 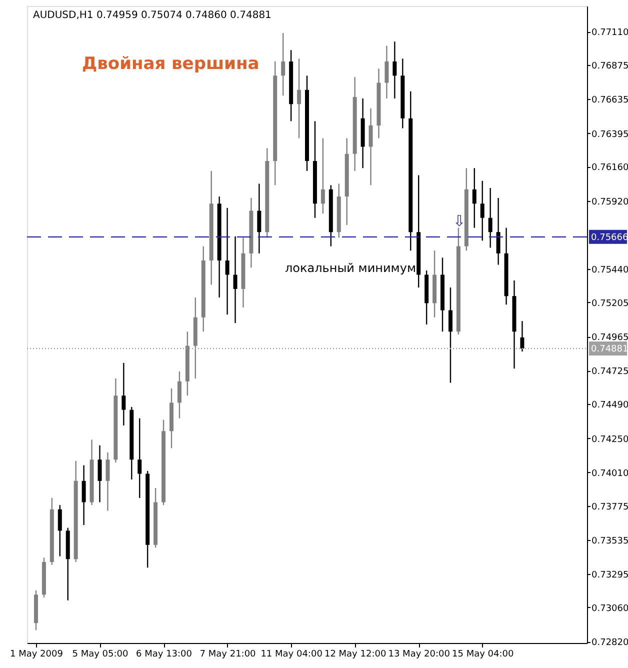 I want to click on x-tick-label: 12 May 12:00, so click(x=355, y=655).